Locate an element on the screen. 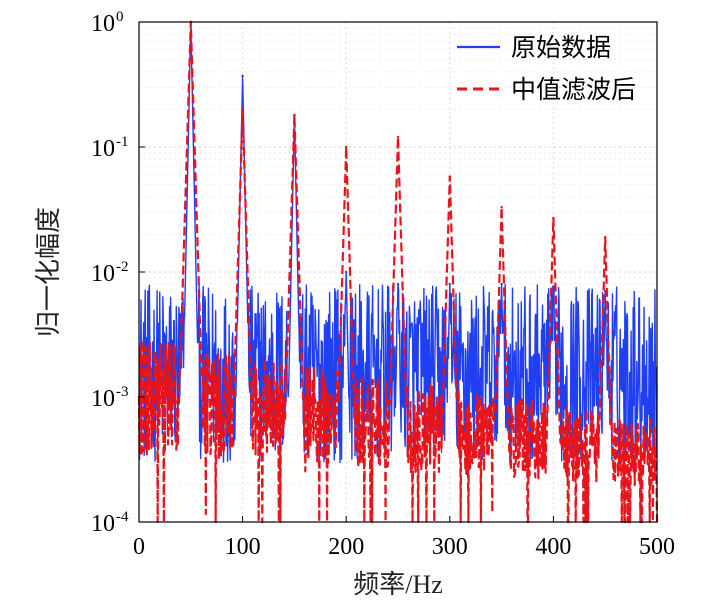 The width and height of the screenshot is (709, 607). x-tick-label-4: 400 is located at coordinates (553, 547).